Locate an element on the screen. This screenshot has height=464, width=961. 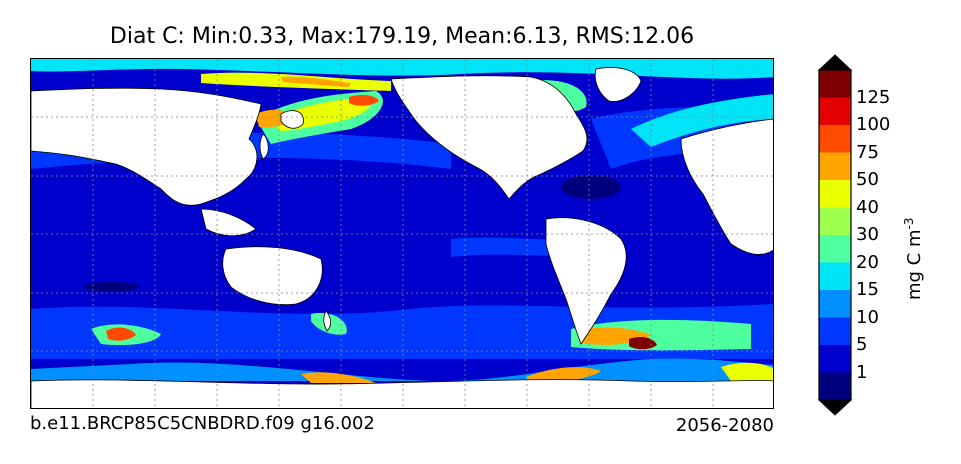
north-atlantic-bloom is located at coordinates (702, 120).